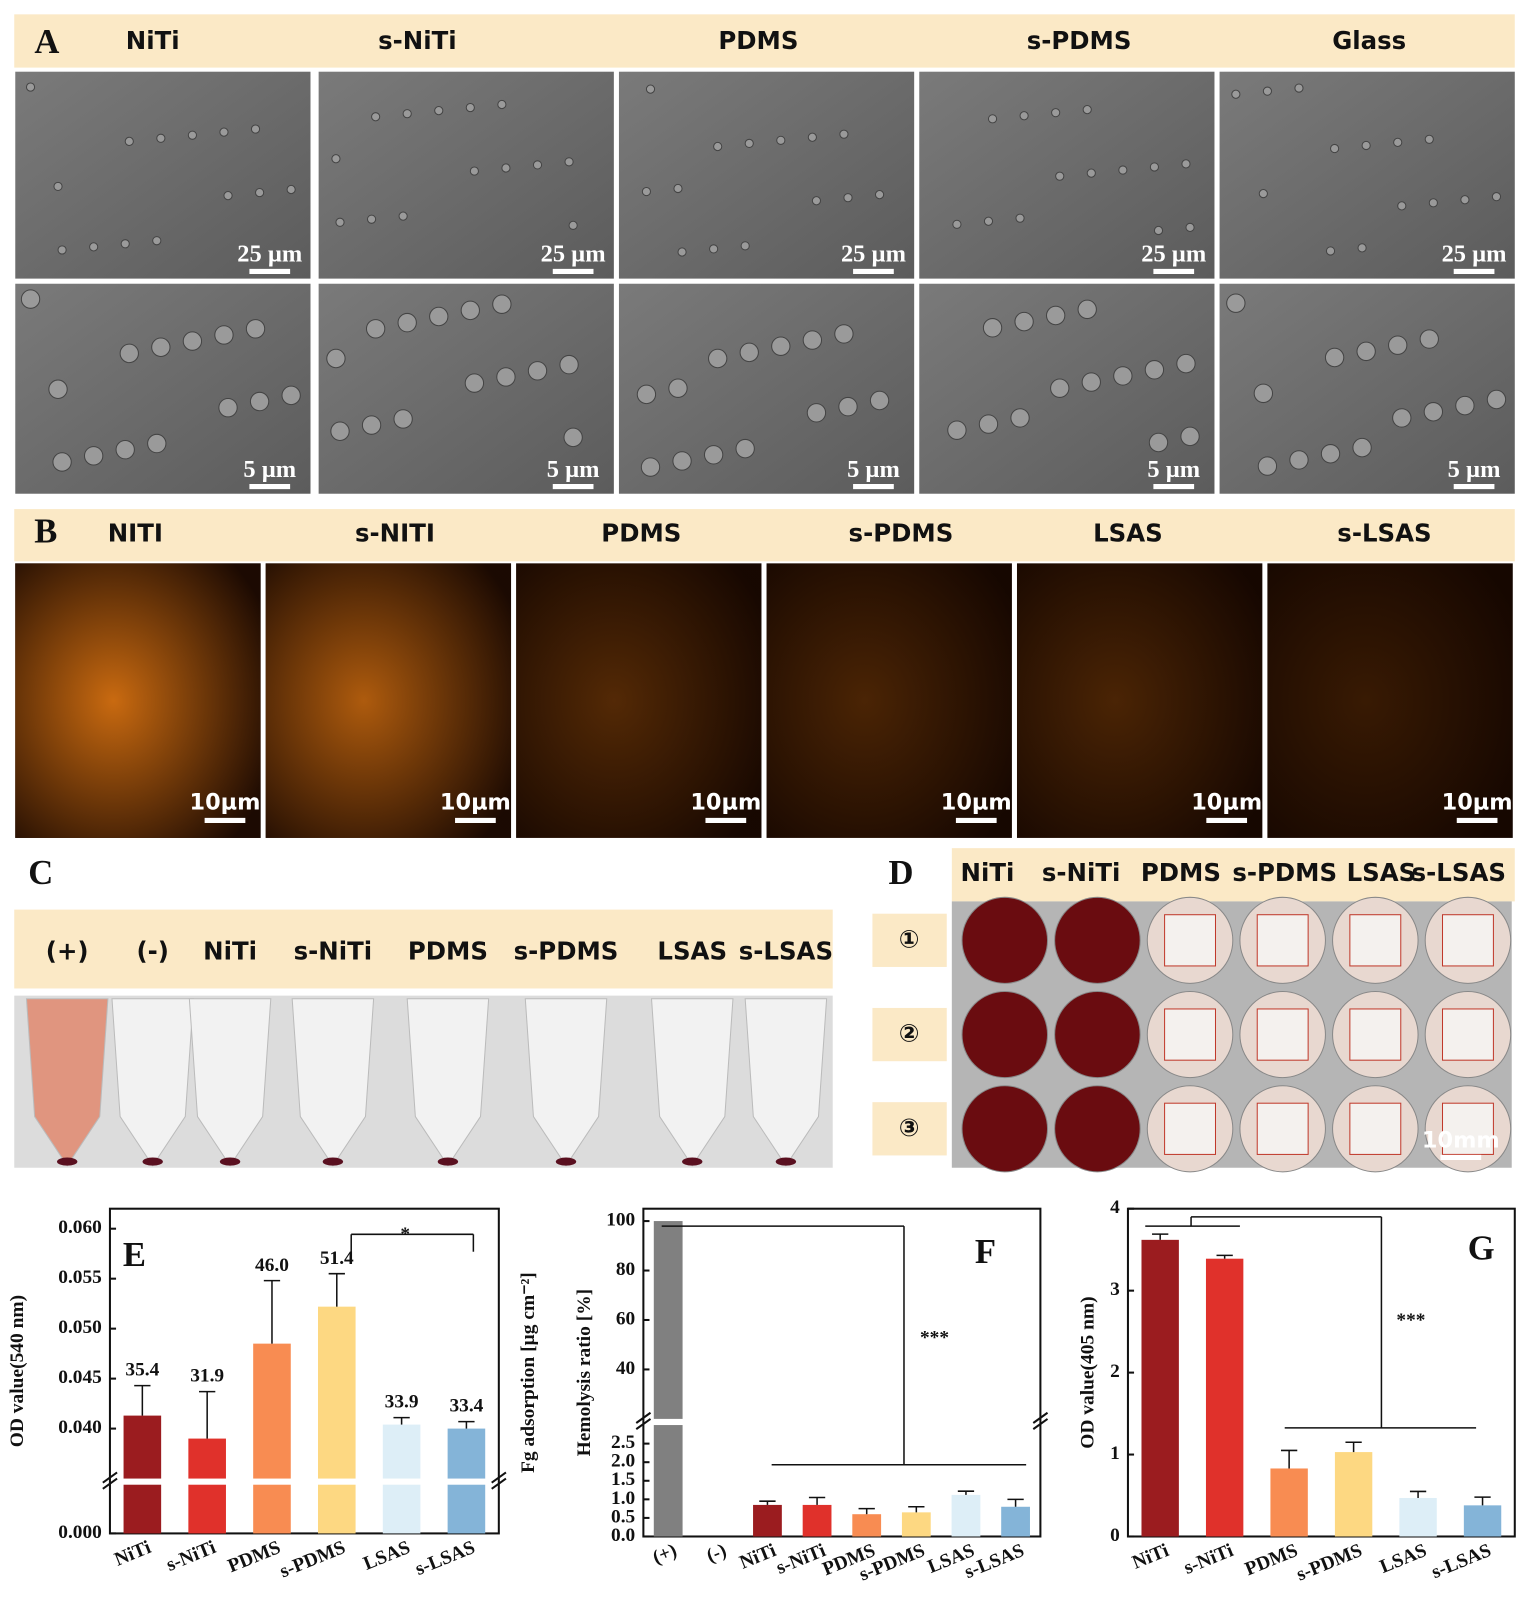 The image size is (1527, 1600). Describe the element at coordinates (1181, 872) in the screenshot. I see `column-title: PDMS` at that location.